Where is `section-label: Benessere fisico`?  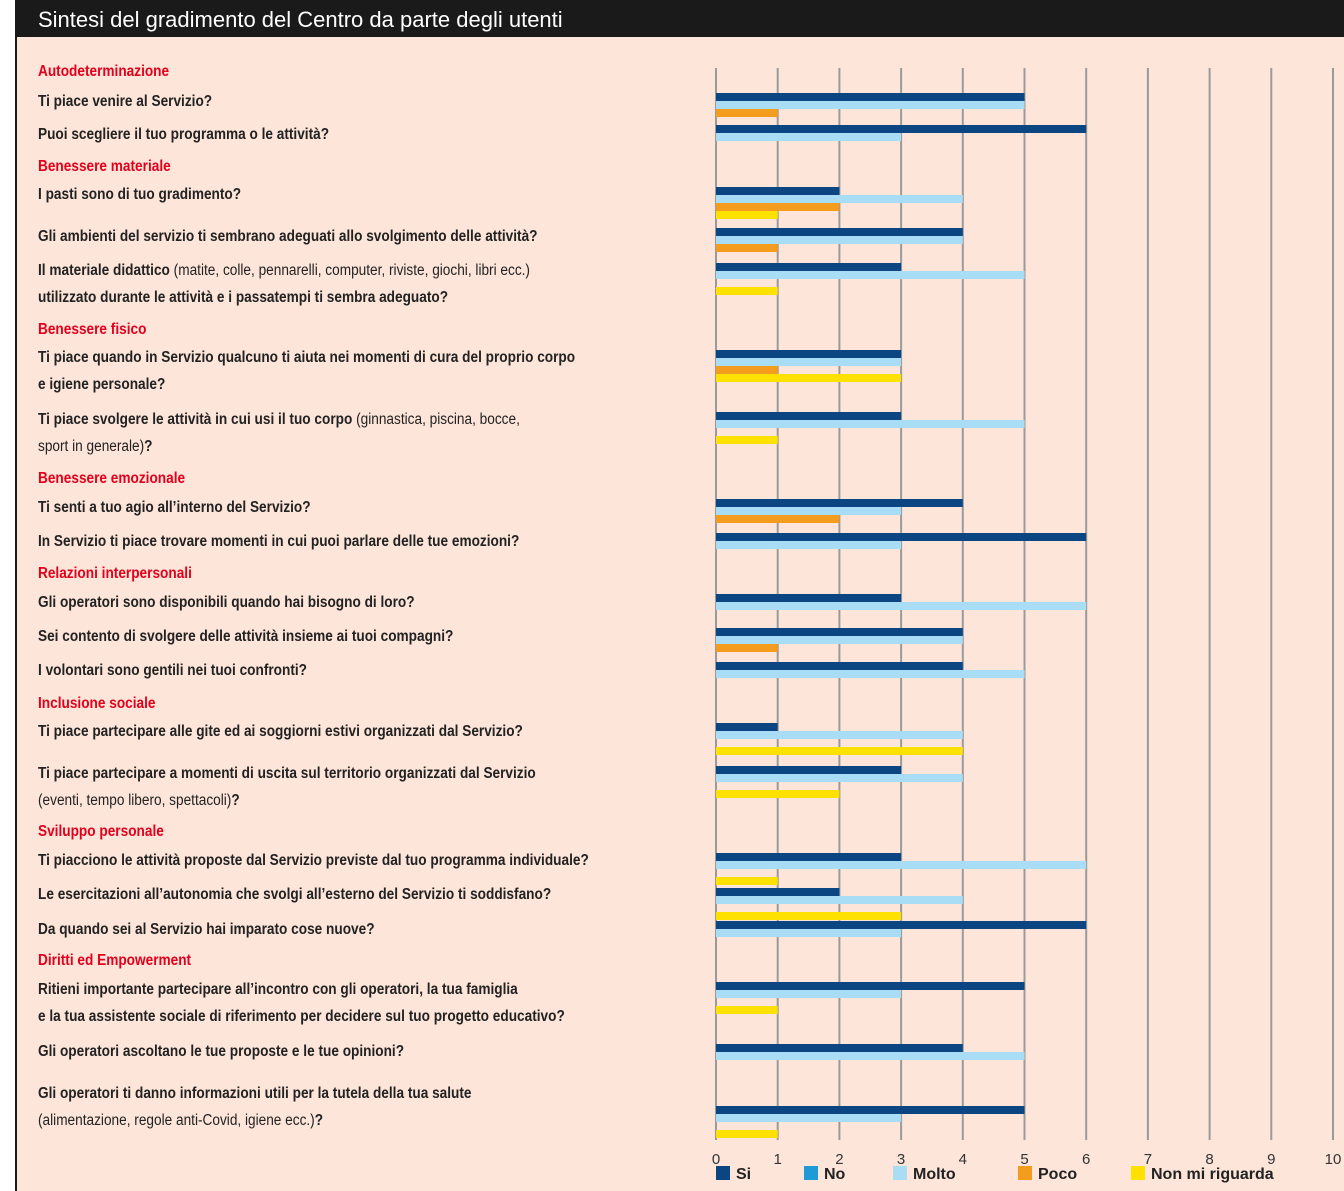
section-label: Benessere fisico is located at coordinates (92, 329).